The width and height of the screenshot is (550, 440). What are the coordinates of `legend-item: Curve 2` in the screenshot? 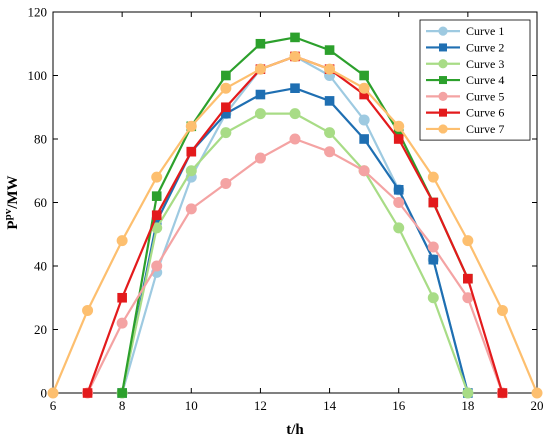 It's located at (465, 47).